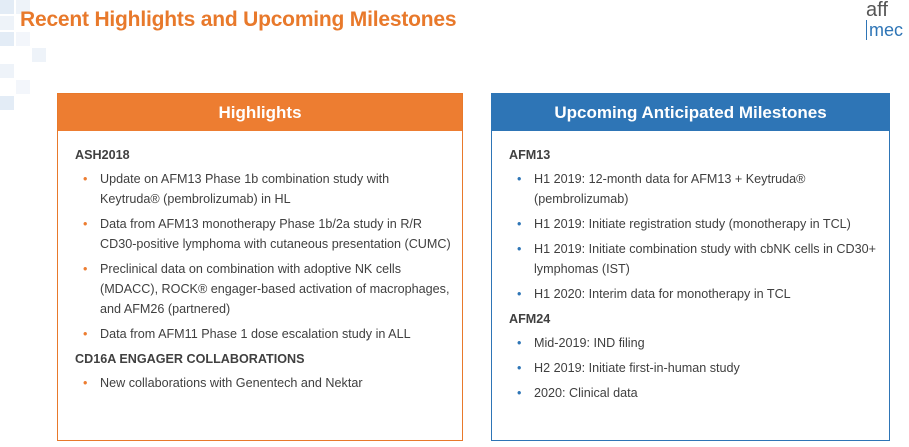  I want to click on group-heading: ASH2018, so click(102, 155).